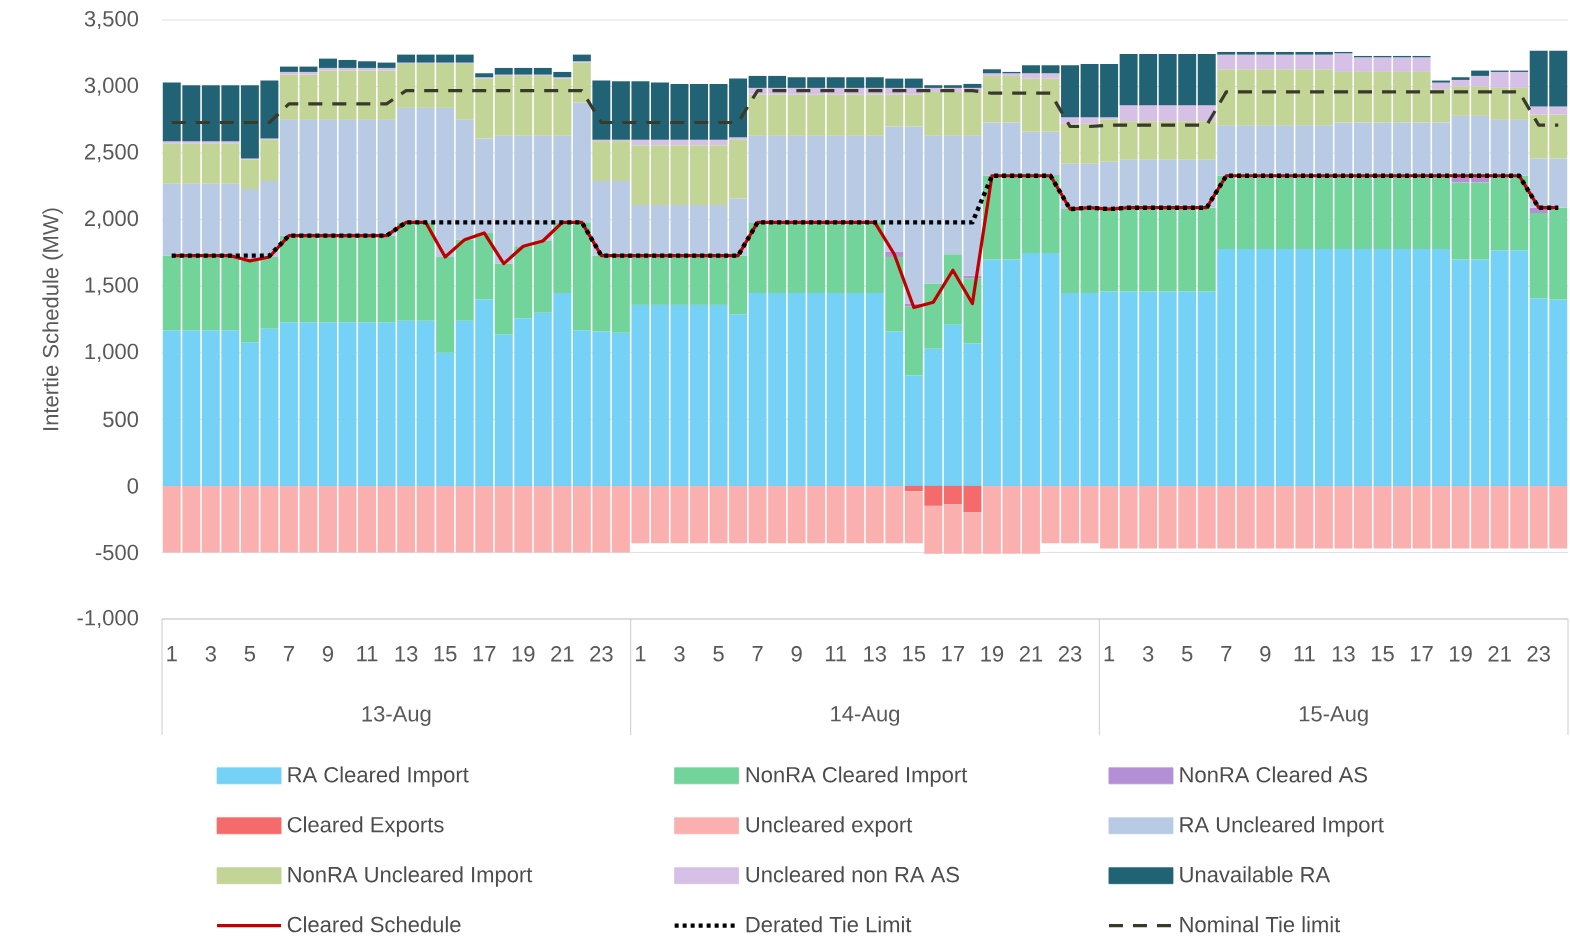 The height and width of the screenshot is (939, 1570). What do you see at coordinates (852, 874) in the screenshot?
I see `legend-label: Uncleared non RA AS` at bounding box center [852, 874].